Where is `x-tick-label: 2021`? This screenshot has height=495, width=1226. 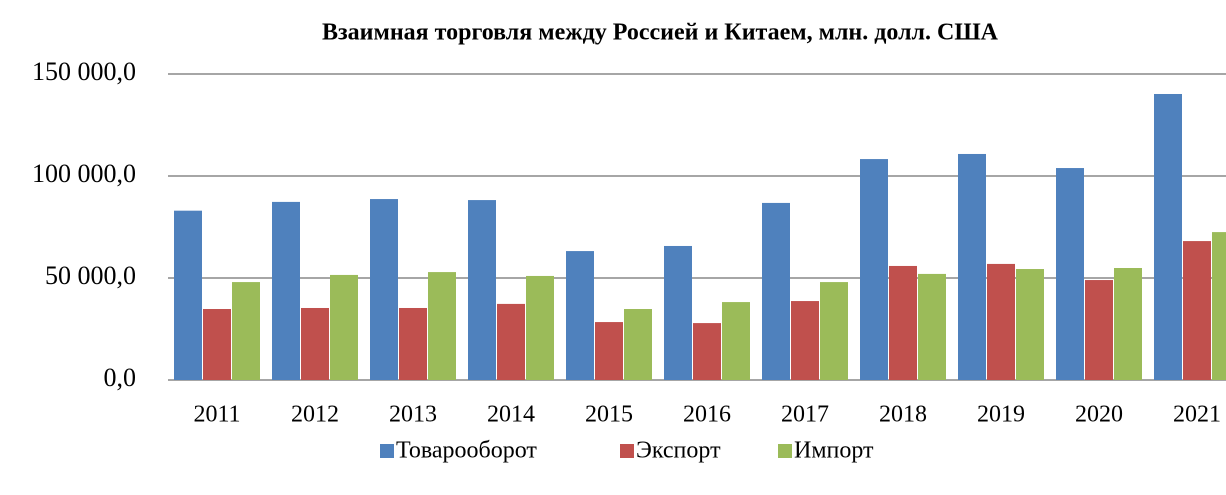 x-tick-label: 2021 is located at coordinates (1197, 415).